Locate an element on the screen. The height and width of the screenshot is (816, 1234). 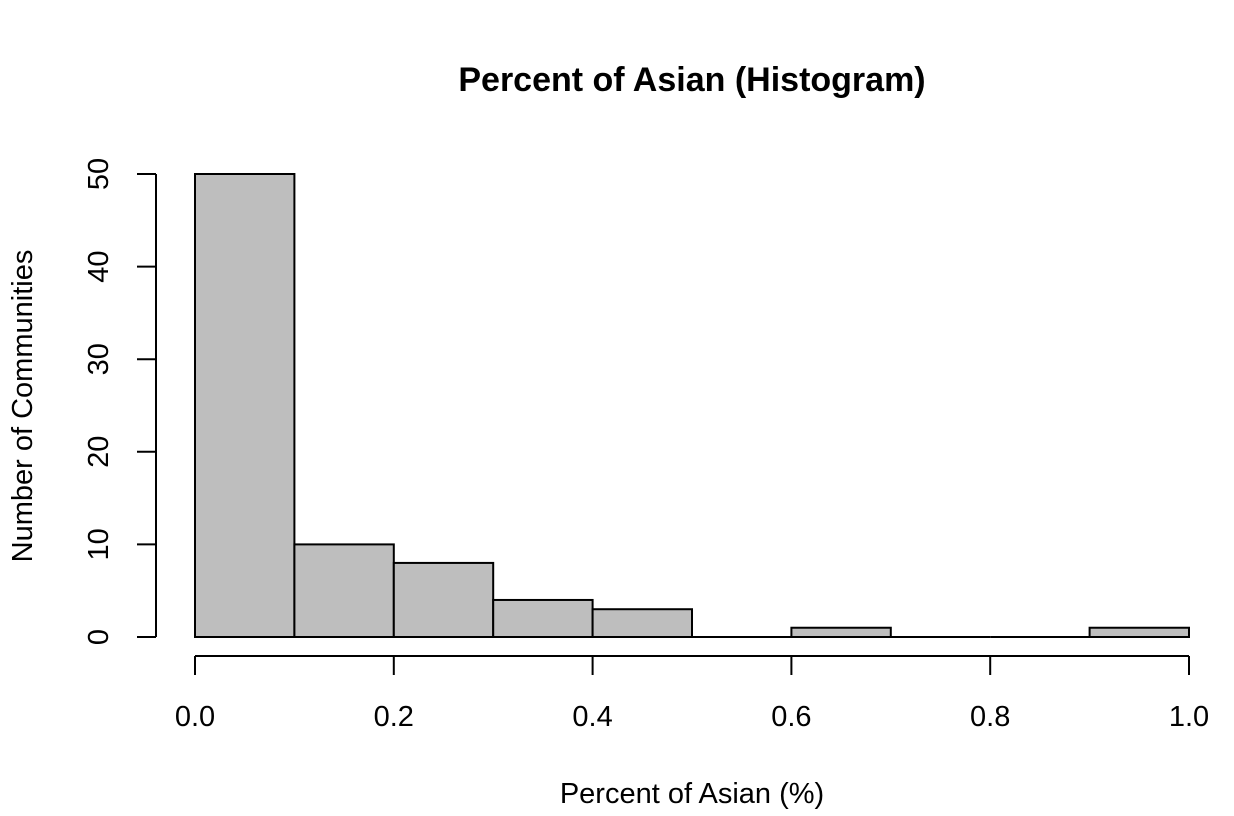
x-tick-label-5: 1.0 is located at coordinates (1189, 717).